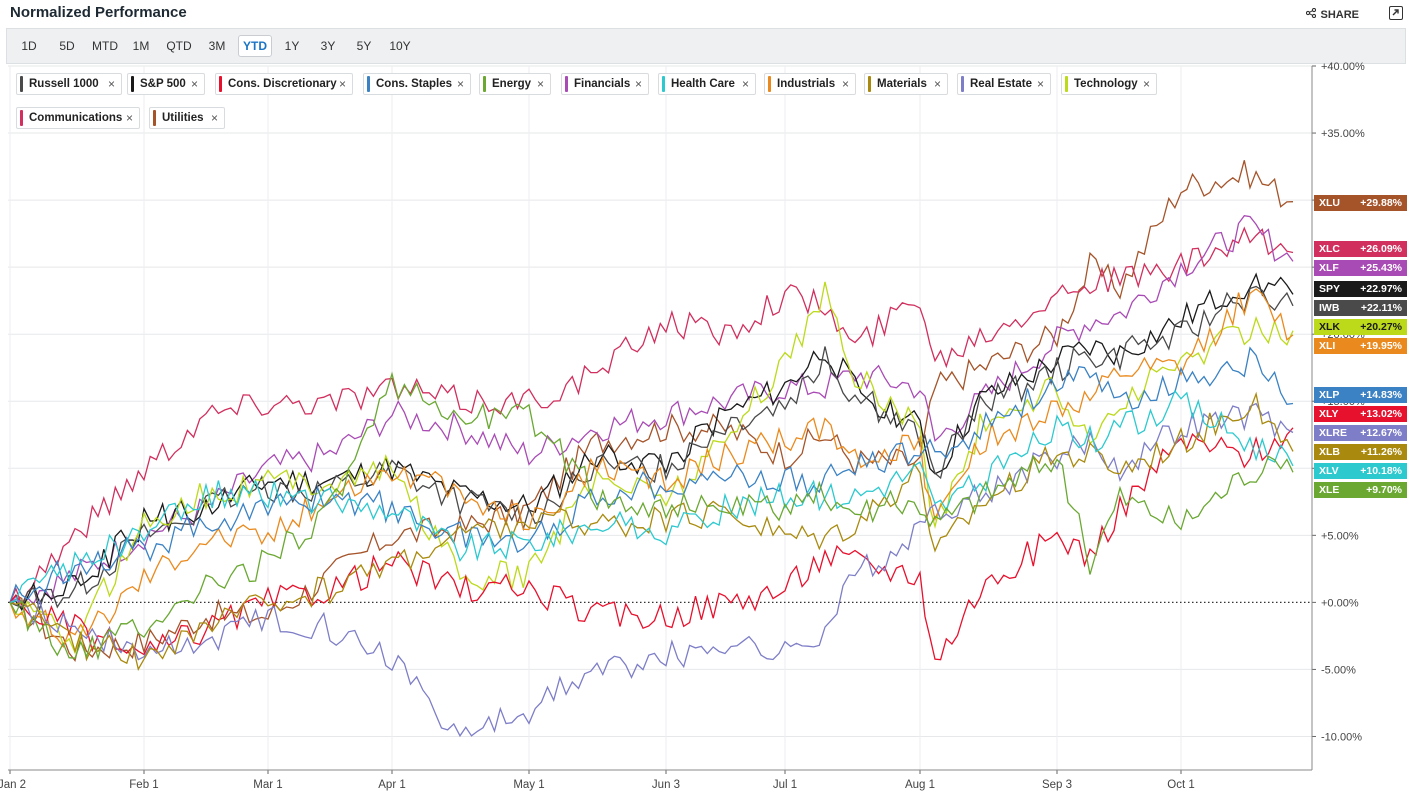 Image resolution: width=1409 pixels, height=802 pixels. Describe the element at coordinates (417, 84) in the screenshot. I see `legend-chip-cons-staples: Cons. Staples ×` at that location.